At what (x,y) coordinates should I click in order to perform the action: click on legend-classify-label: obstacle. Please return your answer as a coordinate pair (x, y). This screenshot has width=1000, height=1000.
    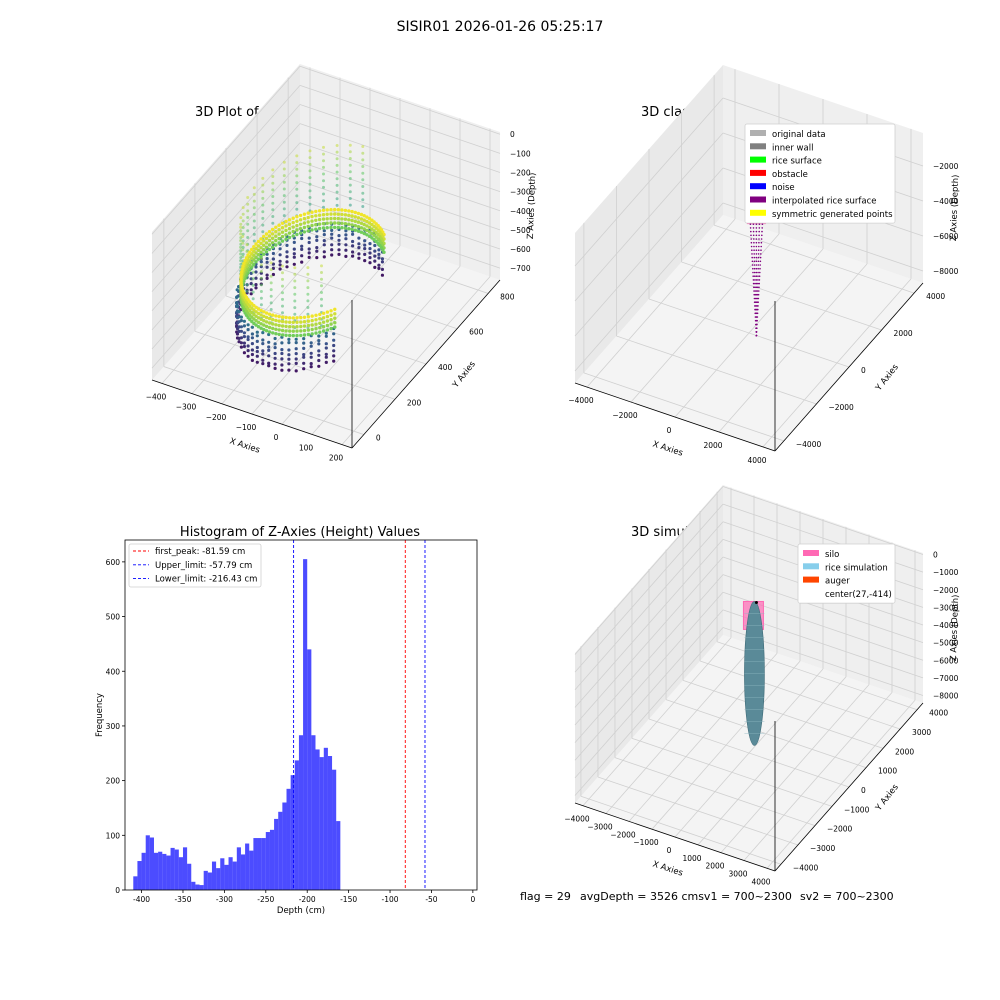
    Looking at the image, I should click on (790, 175).